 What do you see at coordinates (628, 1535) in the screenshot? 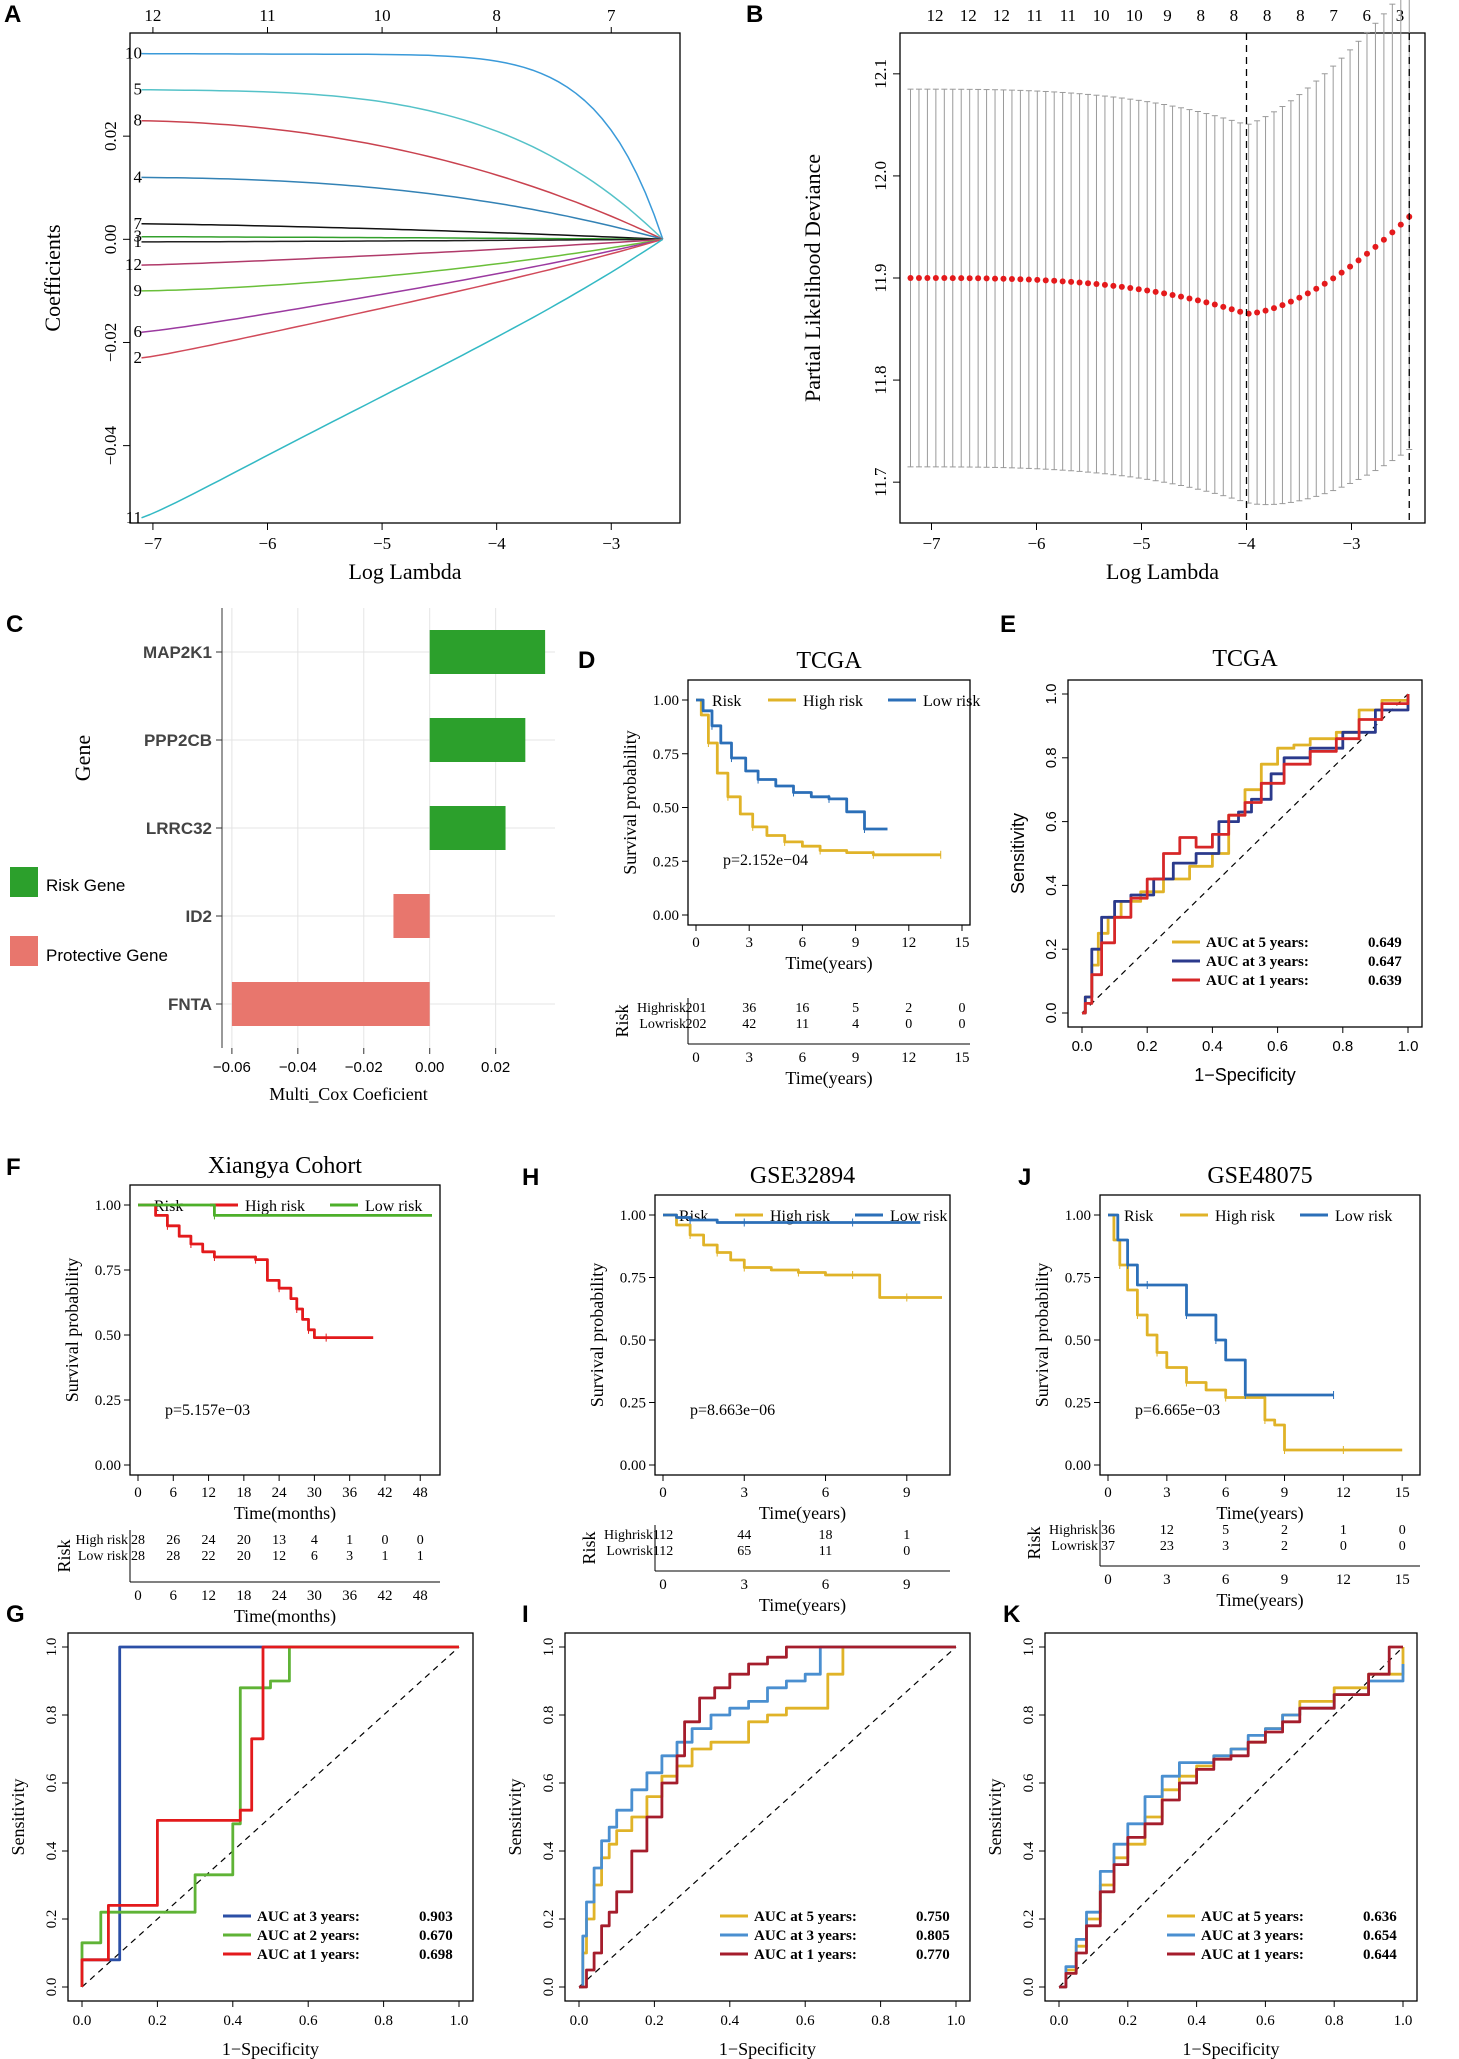
I see `table-row-name: Highrisk` at bounding box center [628, 1535].